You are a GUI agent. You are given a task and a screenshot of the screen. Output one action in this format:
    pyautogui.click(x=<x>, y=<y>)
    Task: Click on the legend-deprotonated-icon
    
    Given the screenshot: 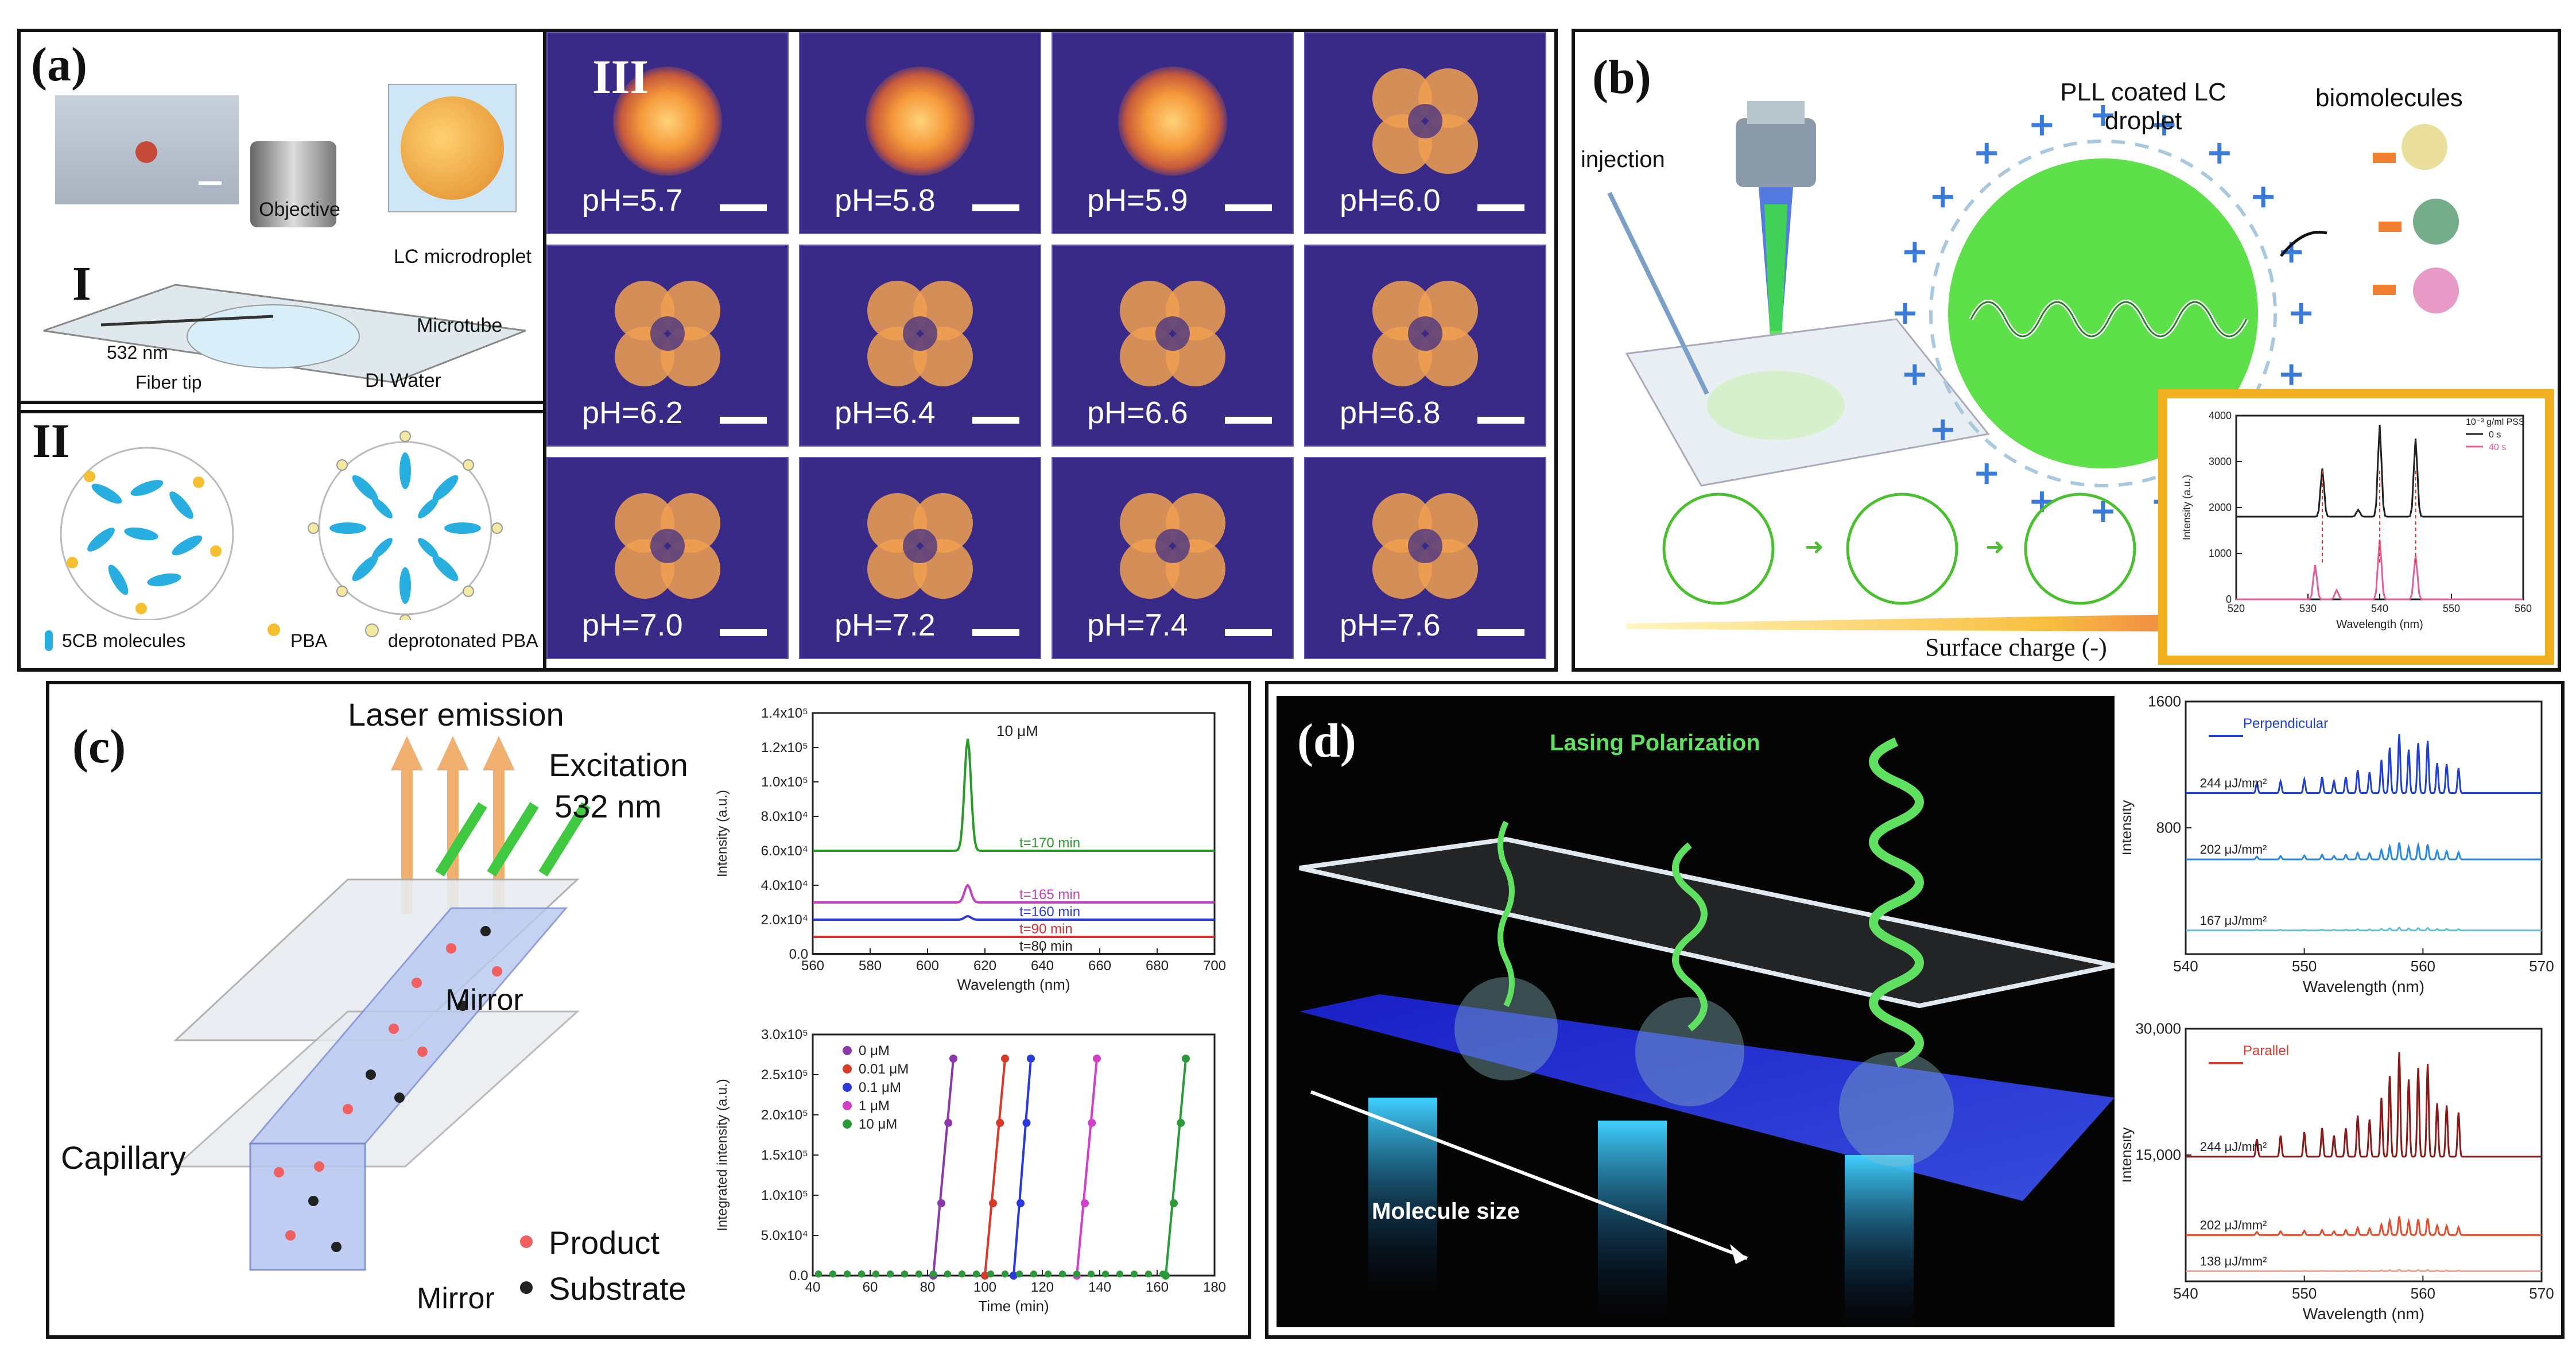 What is the action you would take?
    pyautogui.click(x=372, y=630)
    